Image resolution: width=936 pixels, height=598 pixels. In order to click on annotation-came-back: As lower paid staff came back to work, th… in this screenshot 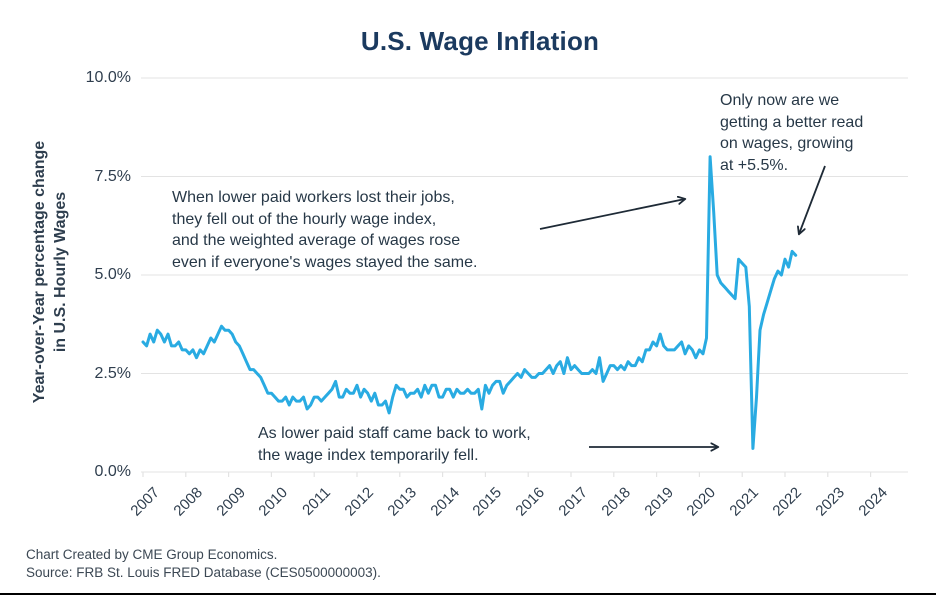, I will do `click(394, 444)`.